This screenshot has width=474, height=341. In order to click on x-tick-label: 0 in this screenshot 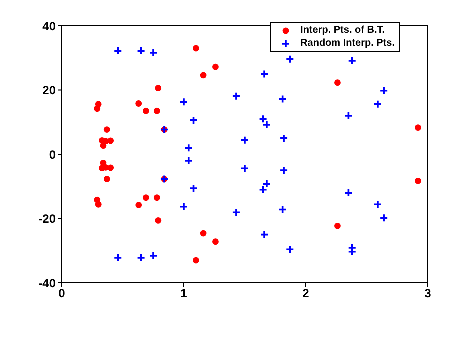, I will do `click(62, 293)`.